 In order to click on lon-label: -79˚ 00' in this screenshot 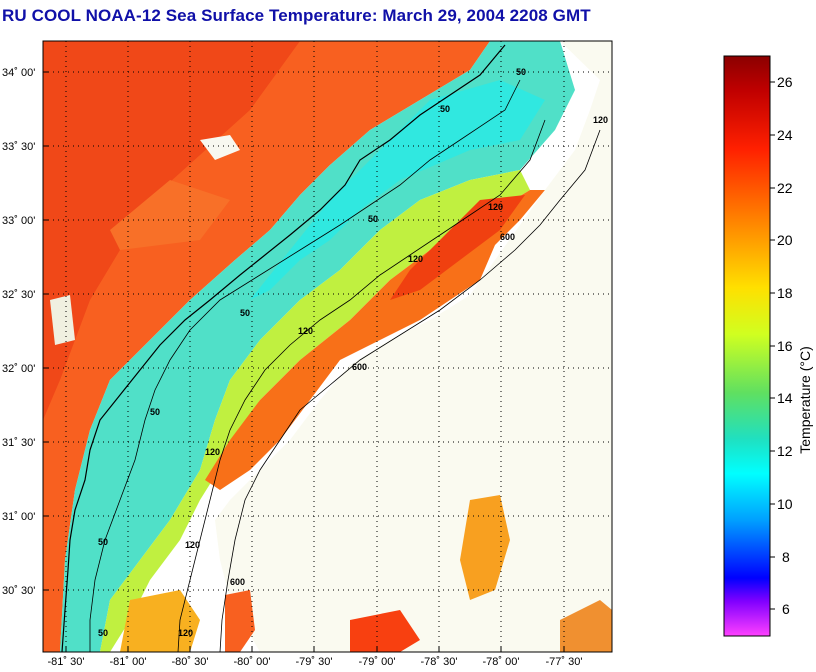, I will do `click(377, 662)`.